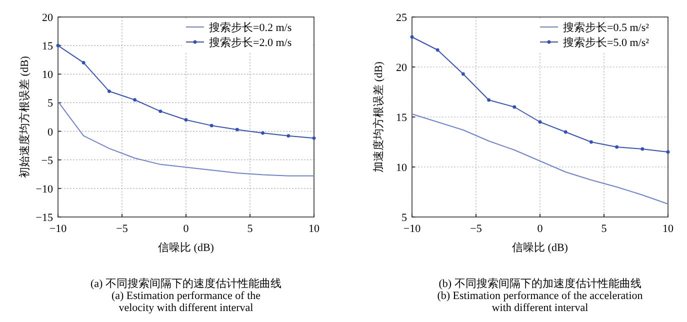  Describe the element at coordinates (45, 189) in the screenshot. I see `y-tick-label: −10` at that location.